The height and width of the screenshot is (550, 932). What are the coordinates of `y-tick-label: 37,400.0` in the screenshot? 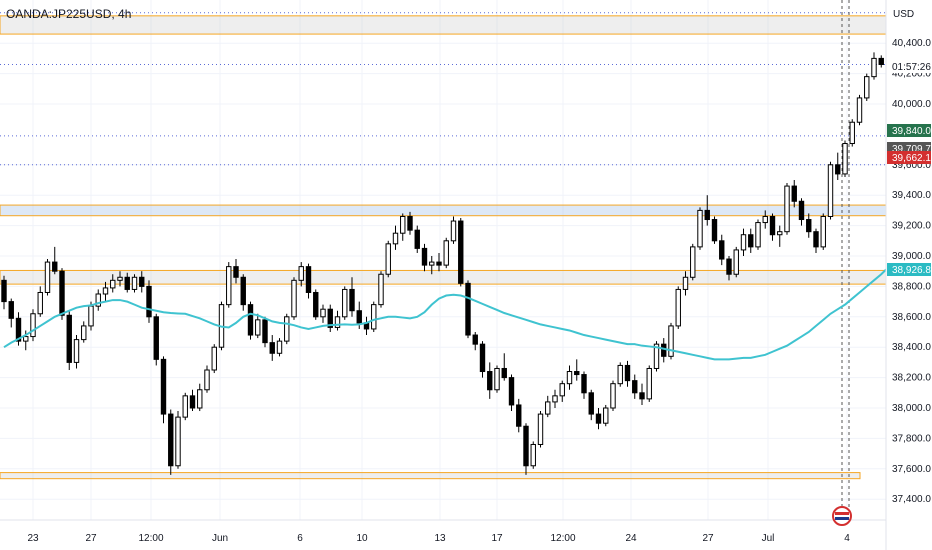 It's located at (911, 499).